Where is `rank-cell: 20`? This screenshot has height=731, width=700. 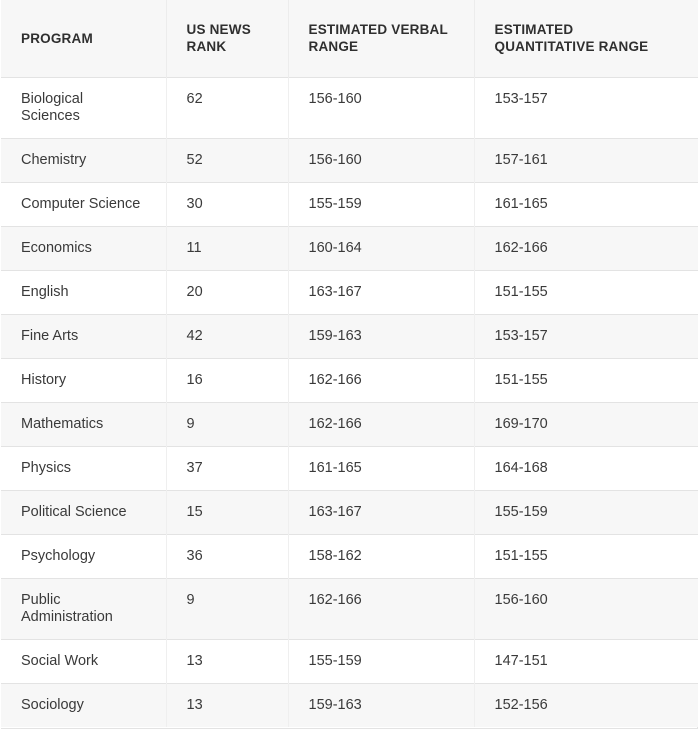 rank-cell: 20 is located at coordinates (227, 292).